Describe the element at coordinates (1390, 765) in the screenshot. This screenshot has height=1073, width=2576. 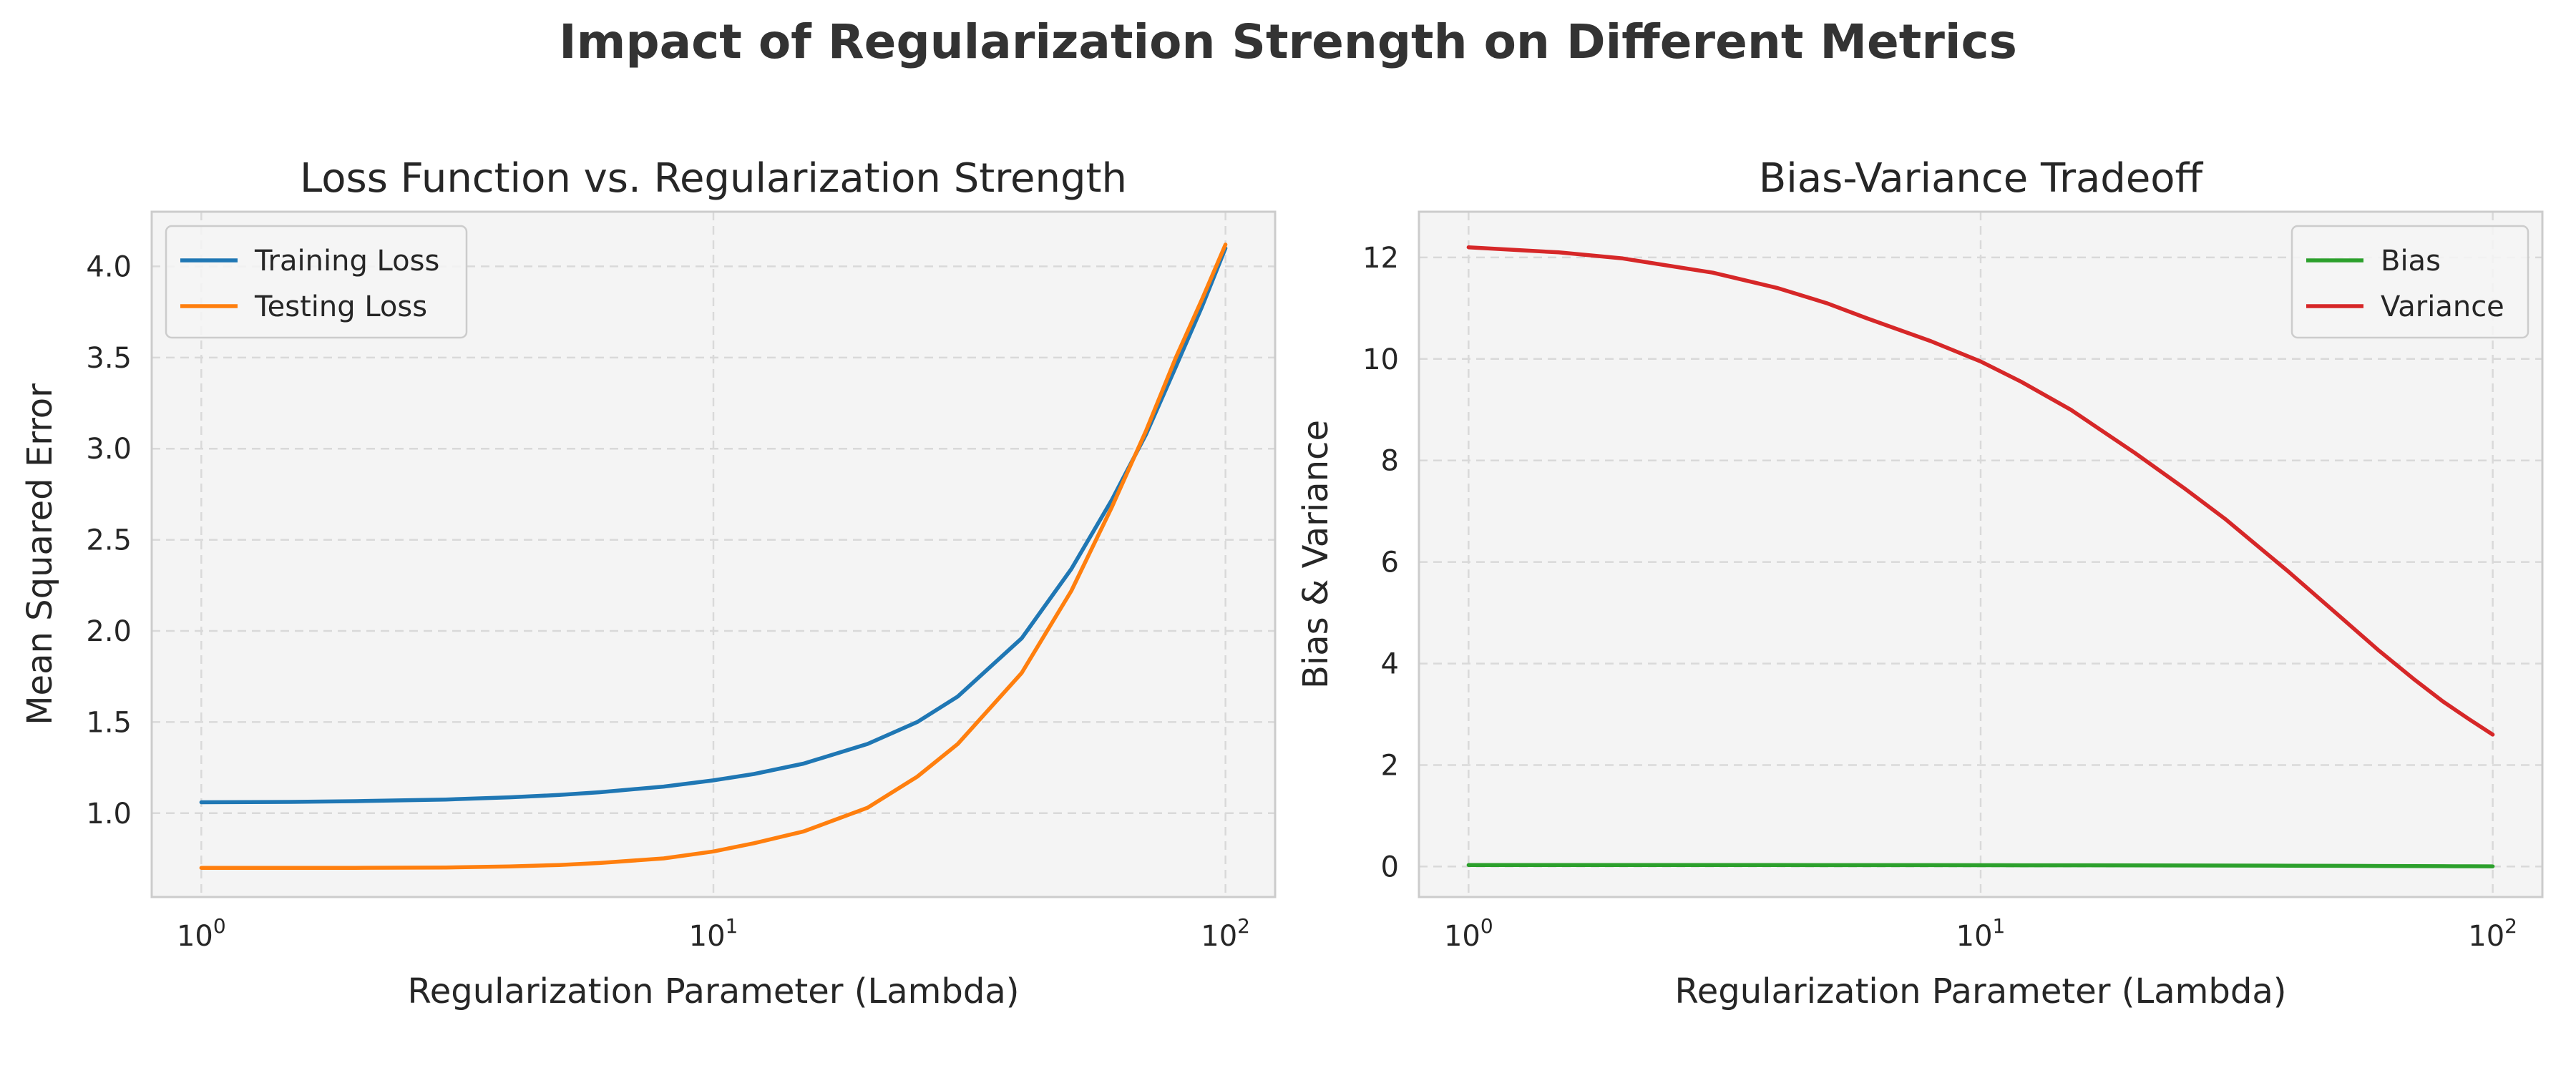
I see `y-tick-label: 2` at that location.